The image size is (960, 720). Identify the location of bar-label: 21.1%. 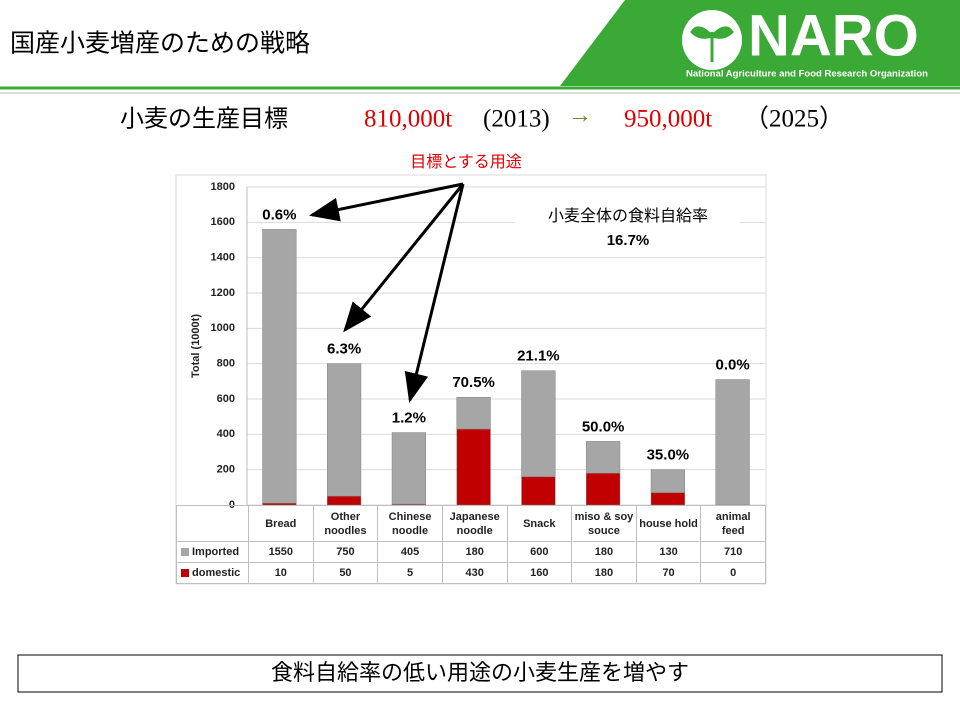
(538, 356).